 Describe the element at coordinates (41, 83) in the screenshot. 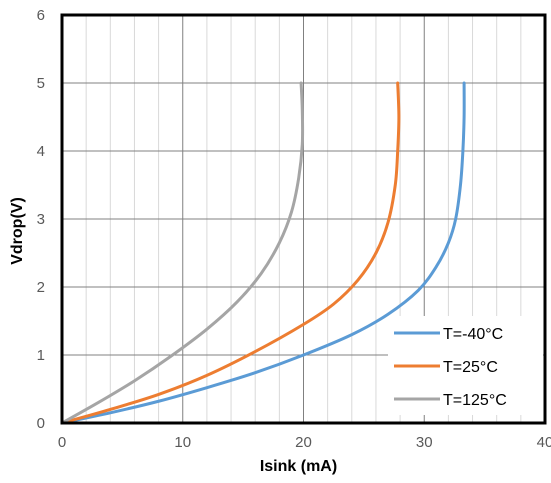

I see `y-tick-label: 5` at that location.